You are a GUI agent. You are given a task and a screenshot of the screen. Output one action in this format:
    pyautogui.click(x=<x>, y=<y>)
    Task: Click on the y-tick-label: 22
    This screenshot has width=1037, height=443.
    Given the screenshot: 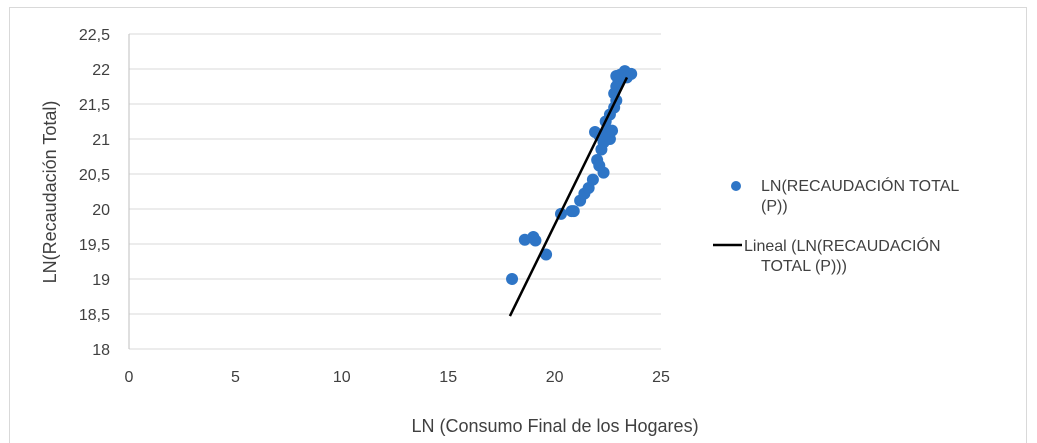 What is the action you would take?
    pyautogui.click(x=101, y=70)
    